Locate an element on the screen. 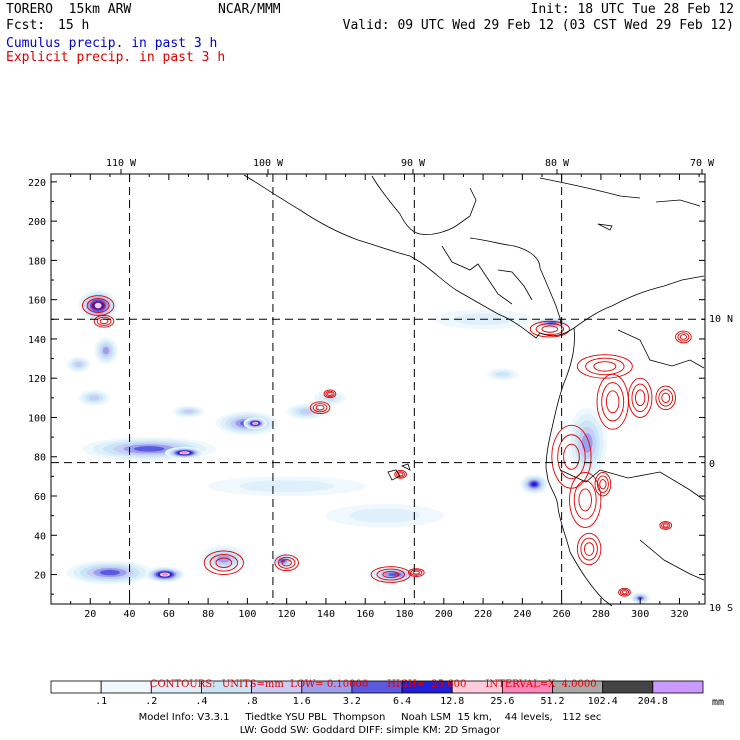 The width and height of the screenshot is (740, 740). lat-label-0: 10 N is located at coordinates (721, 319).